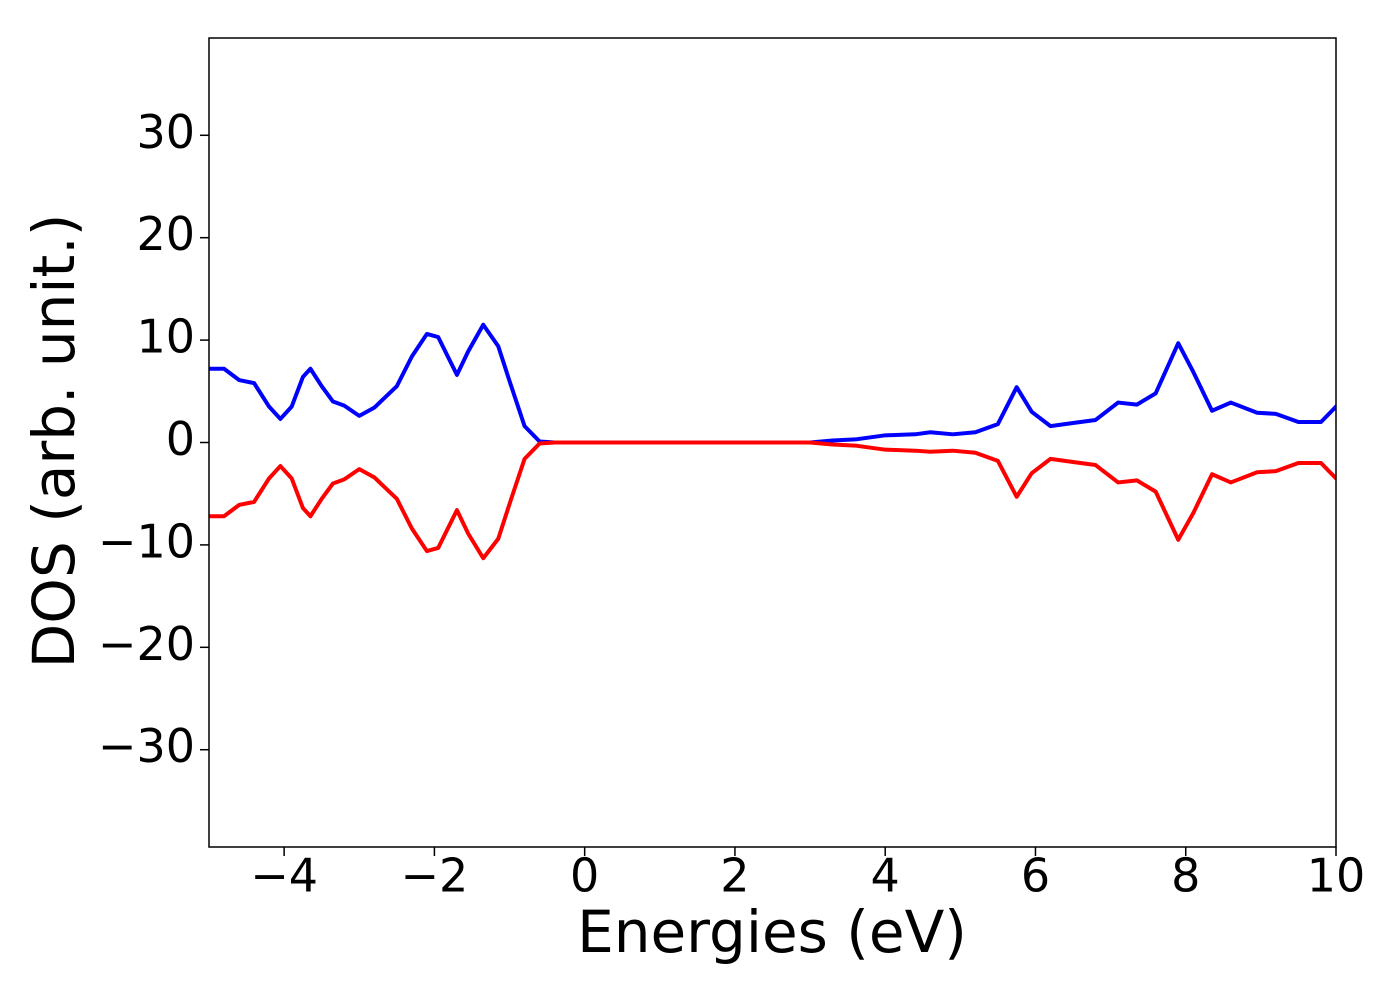  I want to click on x-tick-label: 0, so click(584, 876).